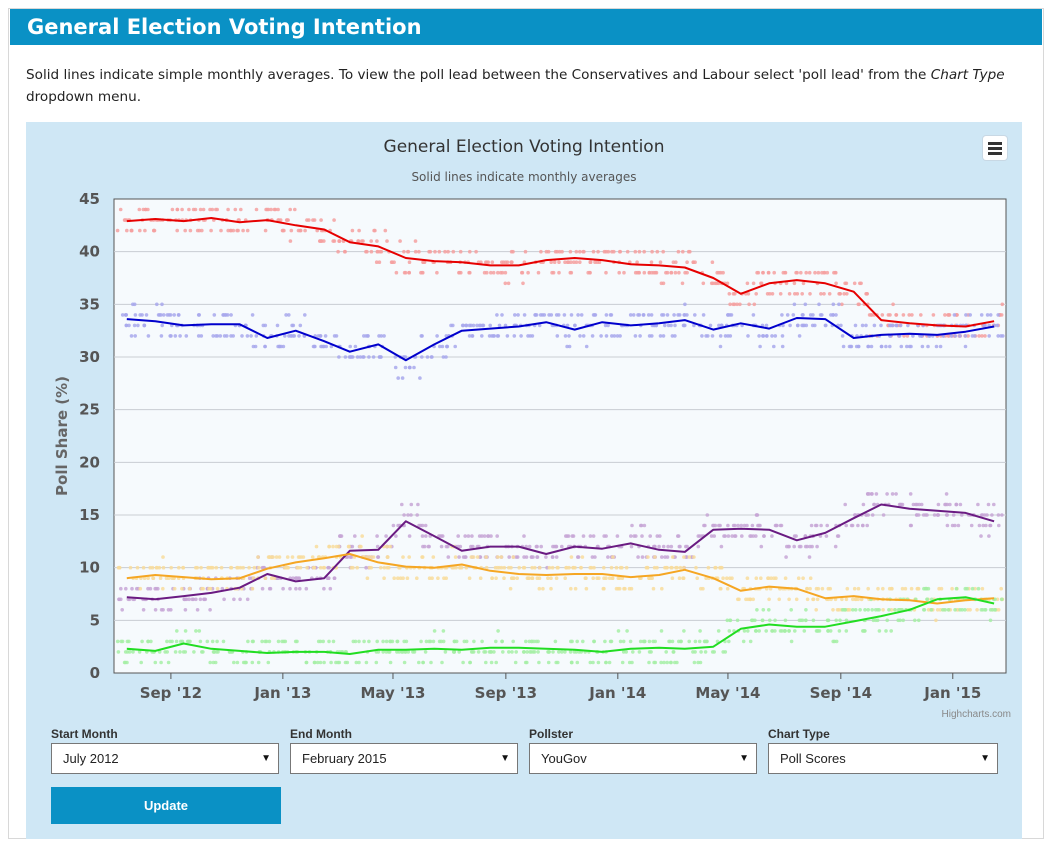 This screenshot has height=847, width=1052. I want to click on x-tick-label: Sep '12, so click(171, 693).